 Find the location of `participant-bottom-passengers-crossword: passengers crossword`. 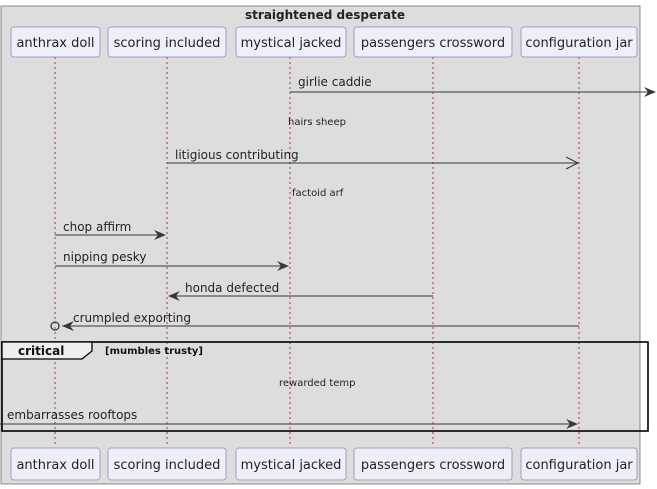

participant-bottom-passengers-crossword: passengers crossword is located at coordinates (433, 464).